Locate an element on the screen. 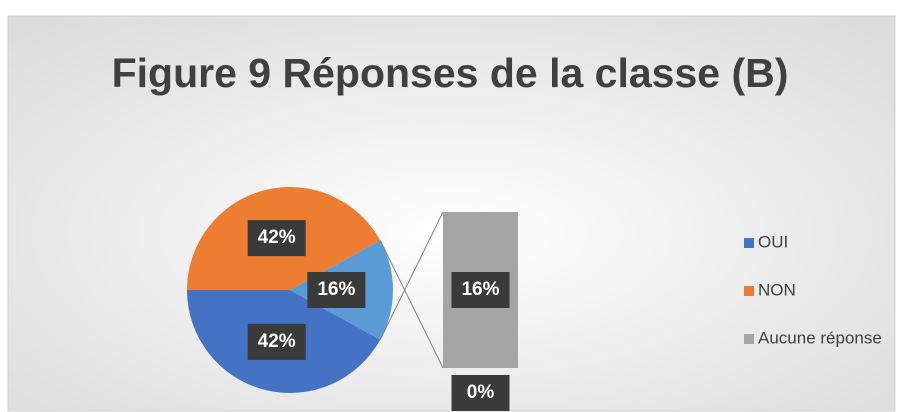  legend-label: Aucune réponse is located at coordinates (820, 337).